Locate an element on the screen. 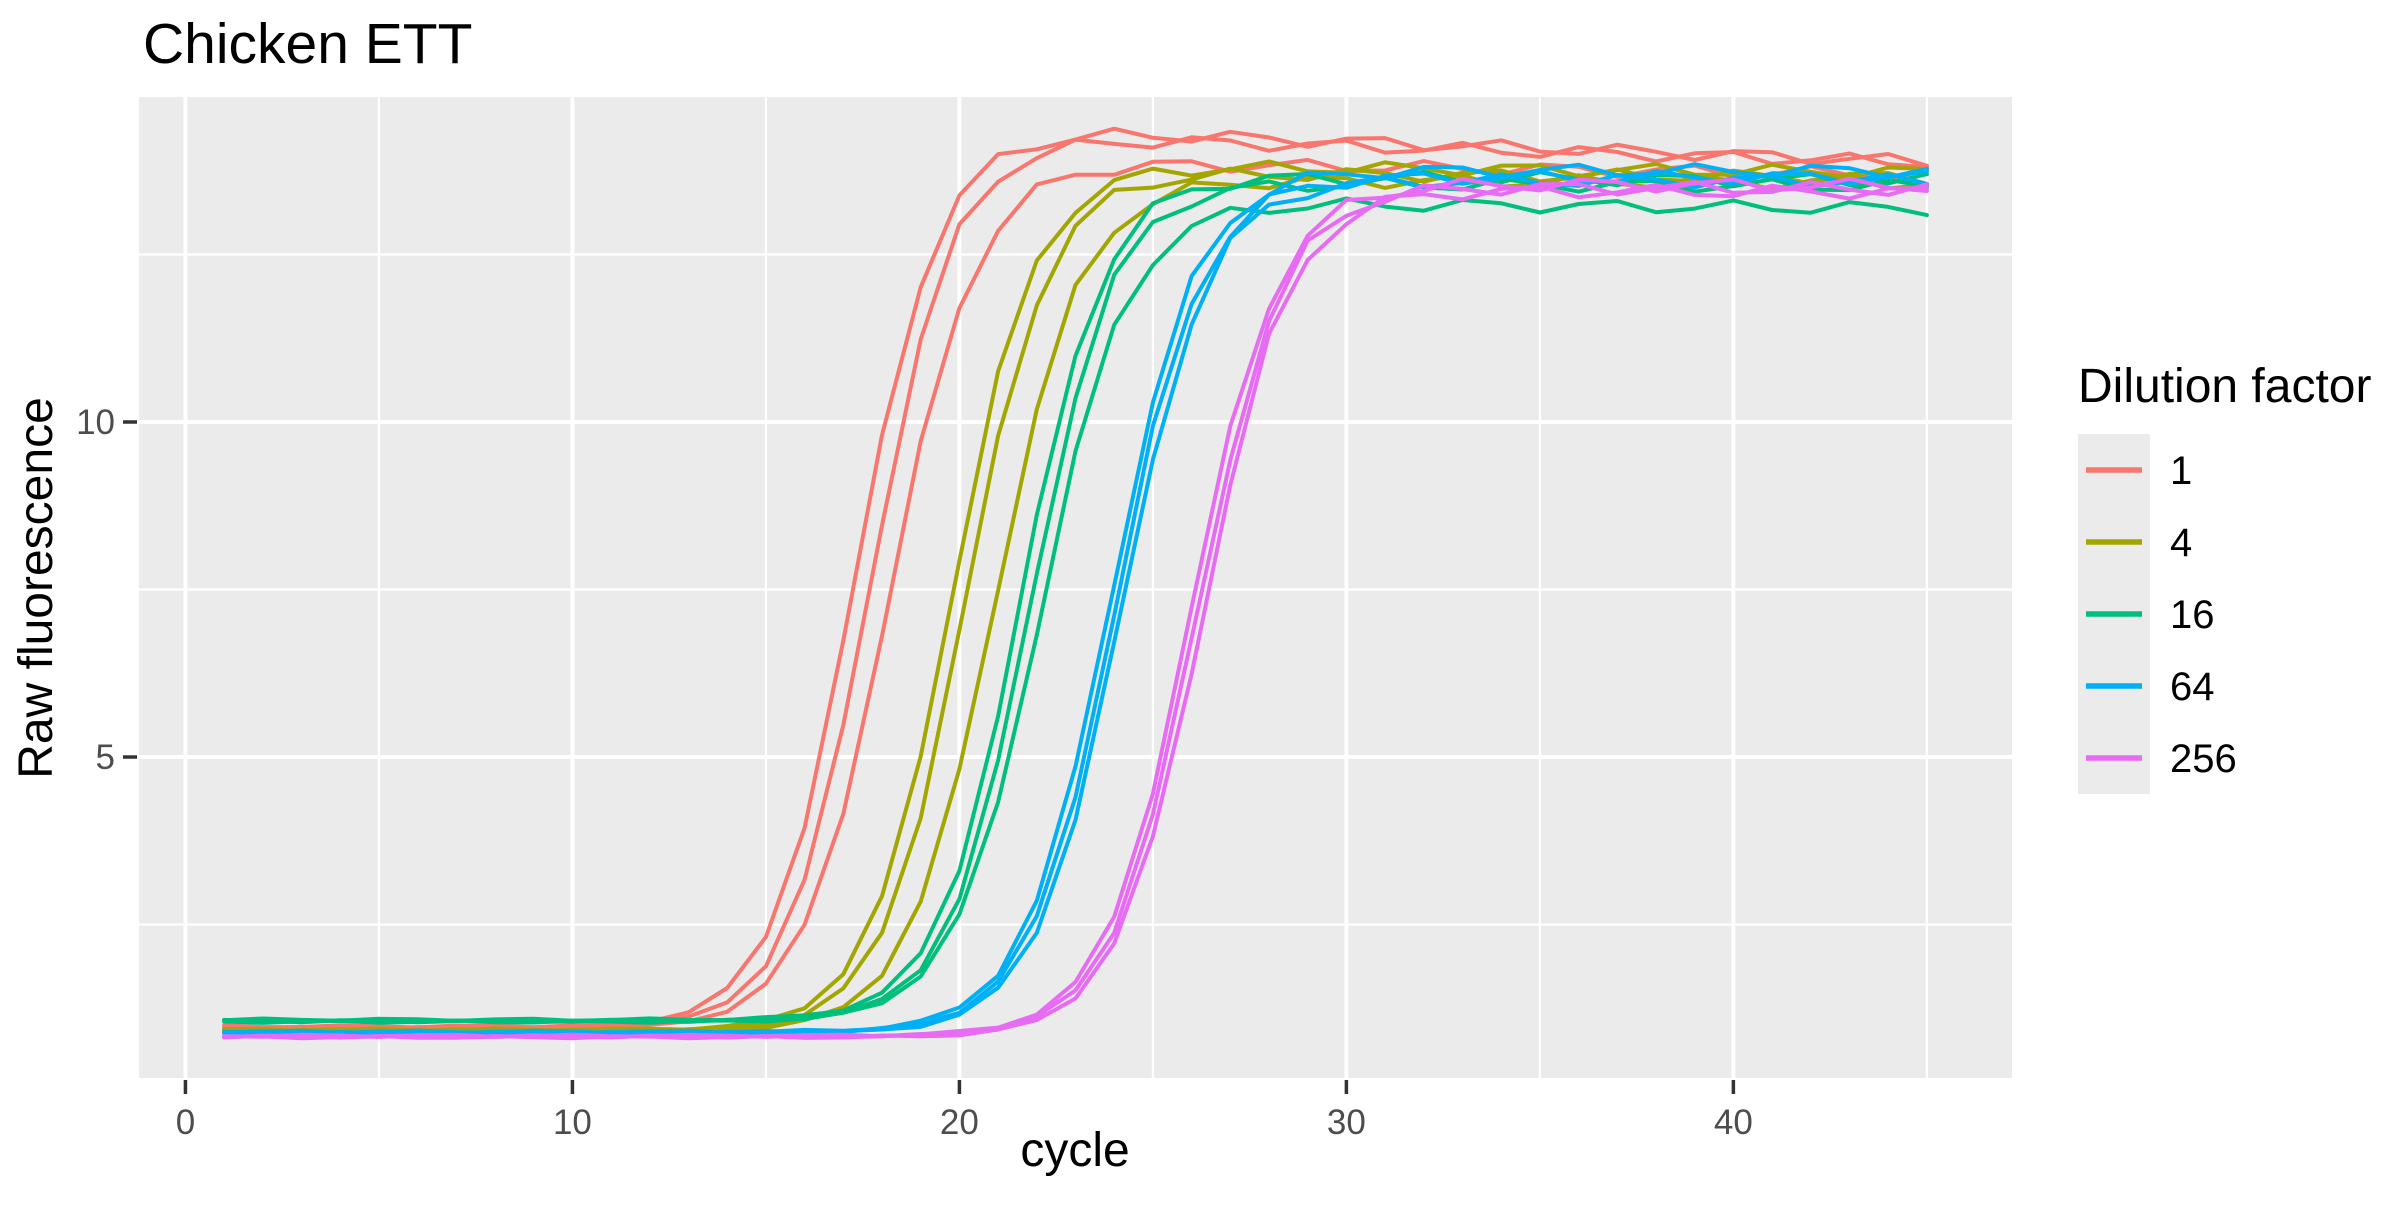 The width and height of the screenshot is (2400, 1205). x-tick-label: 30 is located at coordinates (1346, 1122).